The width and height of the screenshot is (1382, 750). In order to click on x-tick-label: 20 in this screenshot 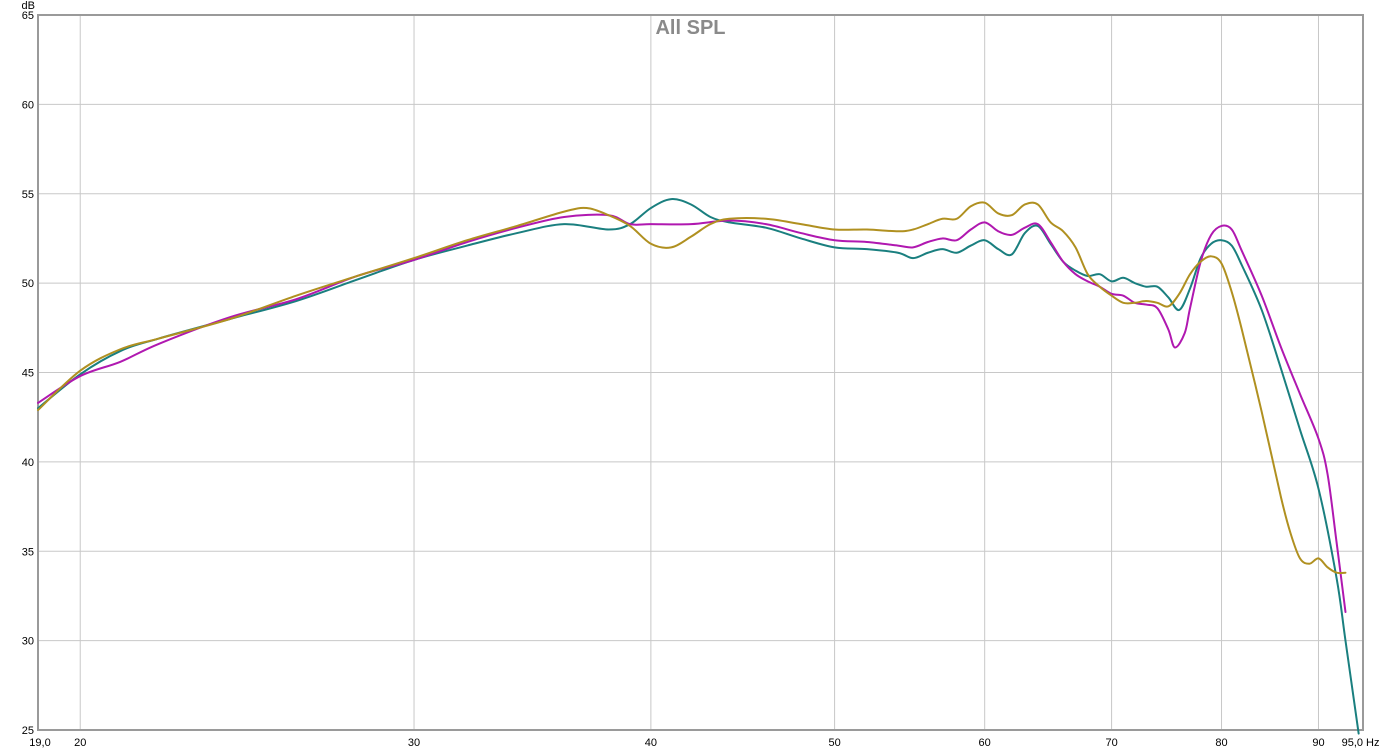, I will do `click(80, 743)`.